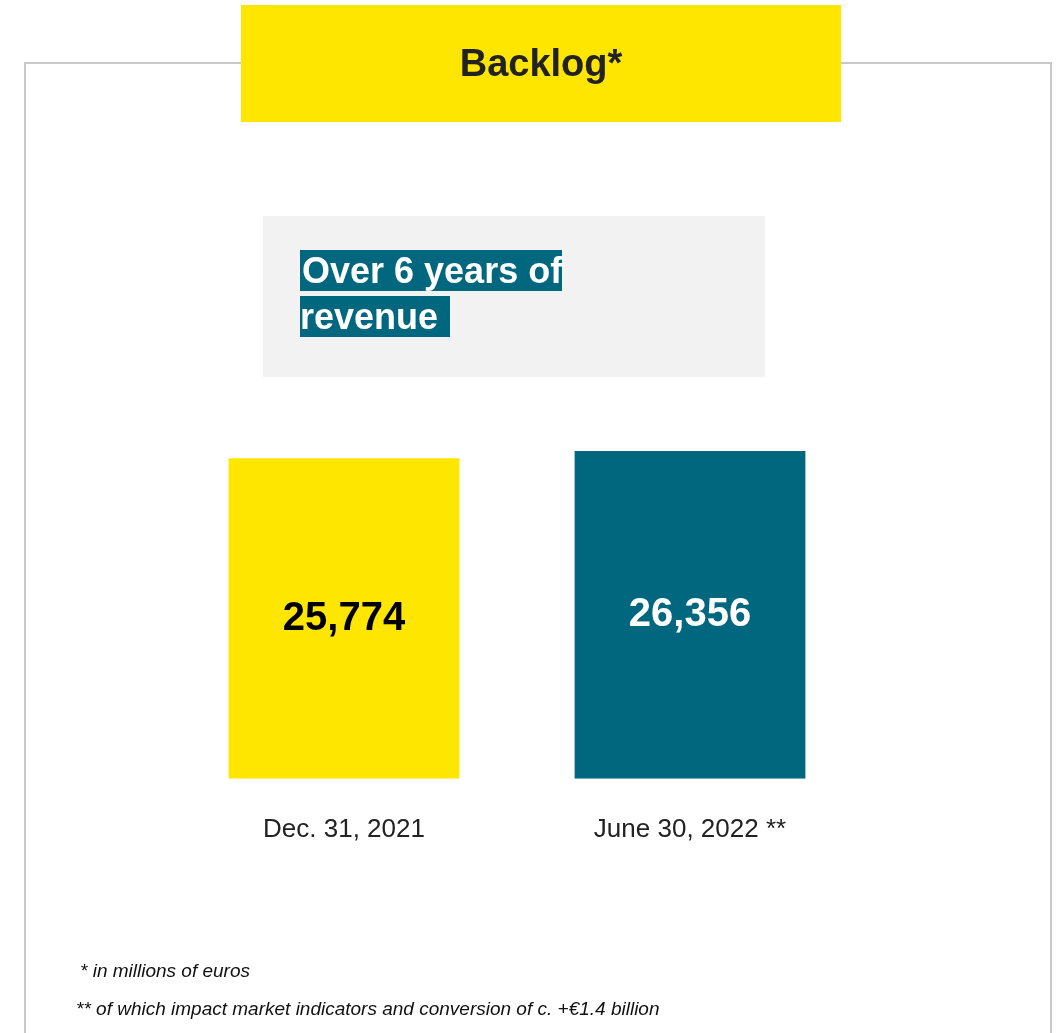  What do you see at coordinates (344, 615) in the screenshot?
I see `data-label: 25,774` at bounding box center [344, 615].